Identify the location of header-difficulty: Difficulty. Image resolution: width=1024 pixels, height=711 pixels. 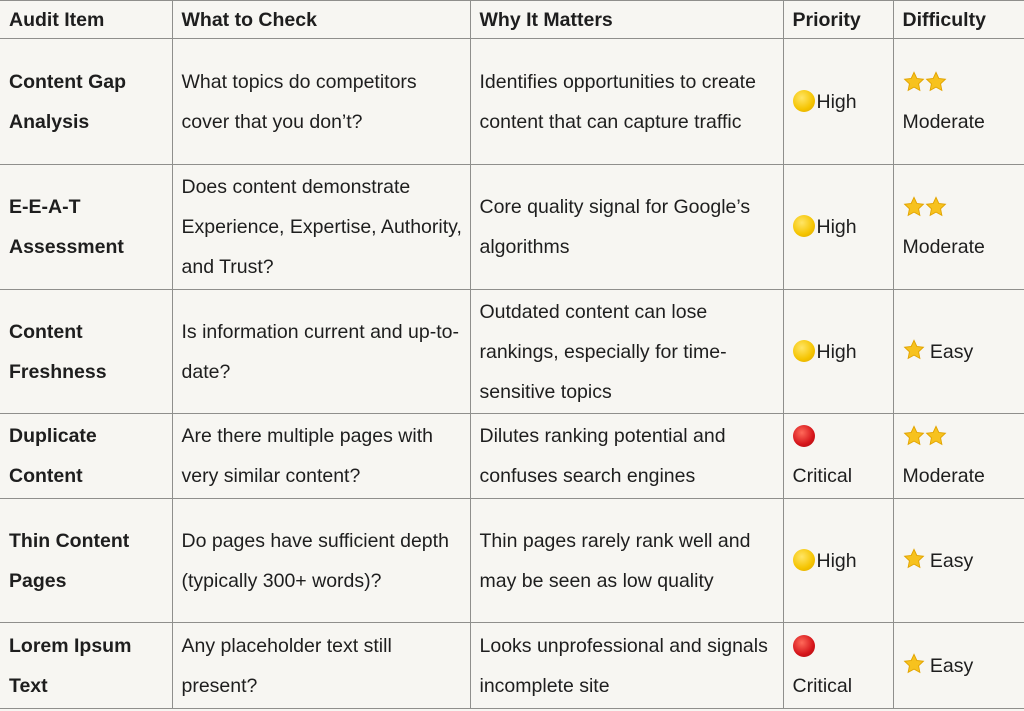
(958, 19).